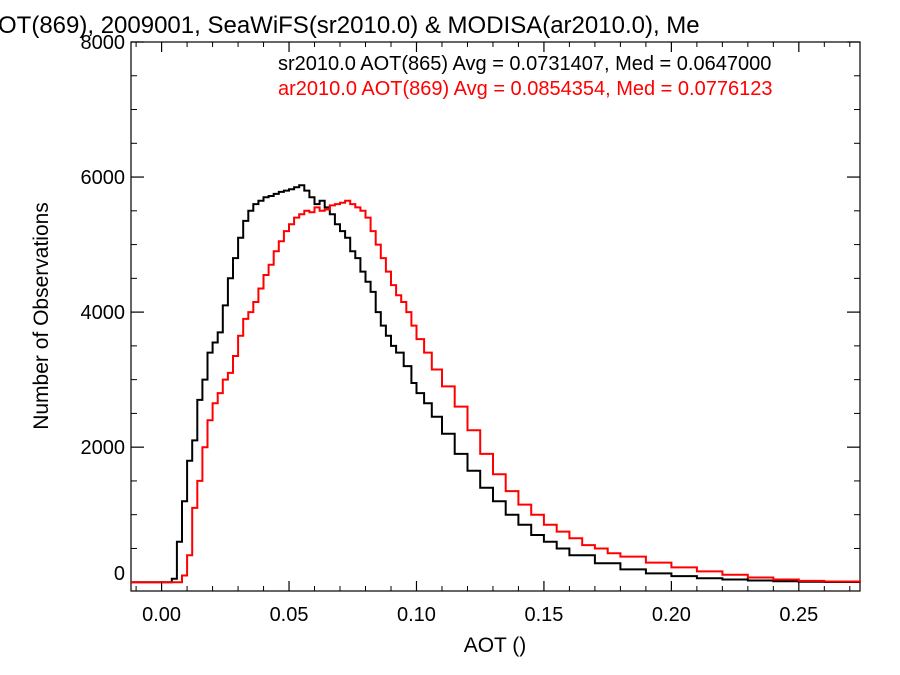  I want to click on y-tick-label: 4000, so click(103, 313).